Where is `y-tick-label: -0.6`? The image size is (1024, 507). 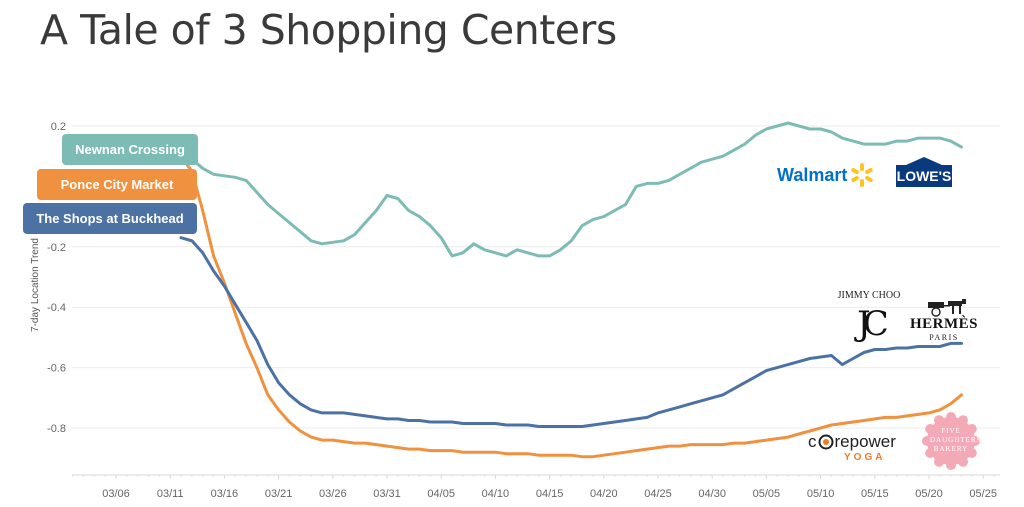 y-tick-label: -0.6 is located at coordinates (56, 369).